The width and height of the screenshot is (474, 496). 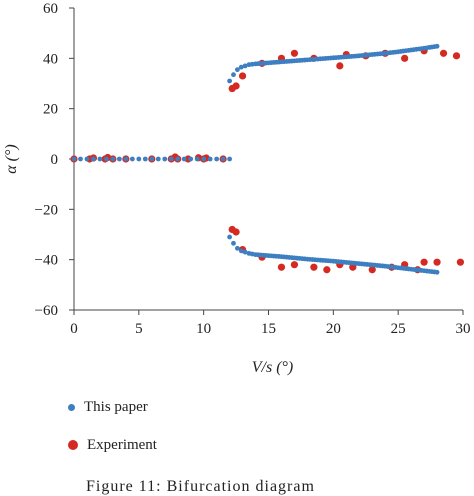 I want to click on x-axis-title: V/s (°), so click(x=273, y=367).